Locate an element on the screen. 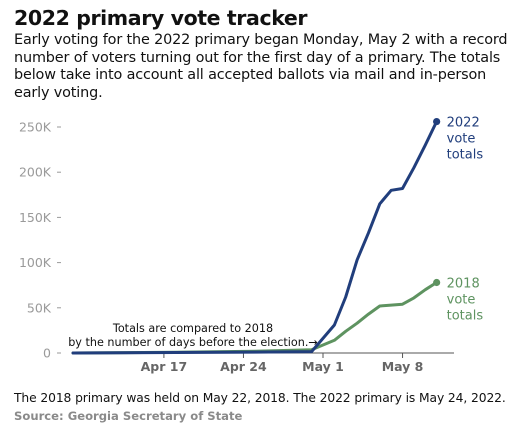 This screenshot has width=513, height=435. series-label-2022: 2022 vote totals is located at coordinates (465, 139).